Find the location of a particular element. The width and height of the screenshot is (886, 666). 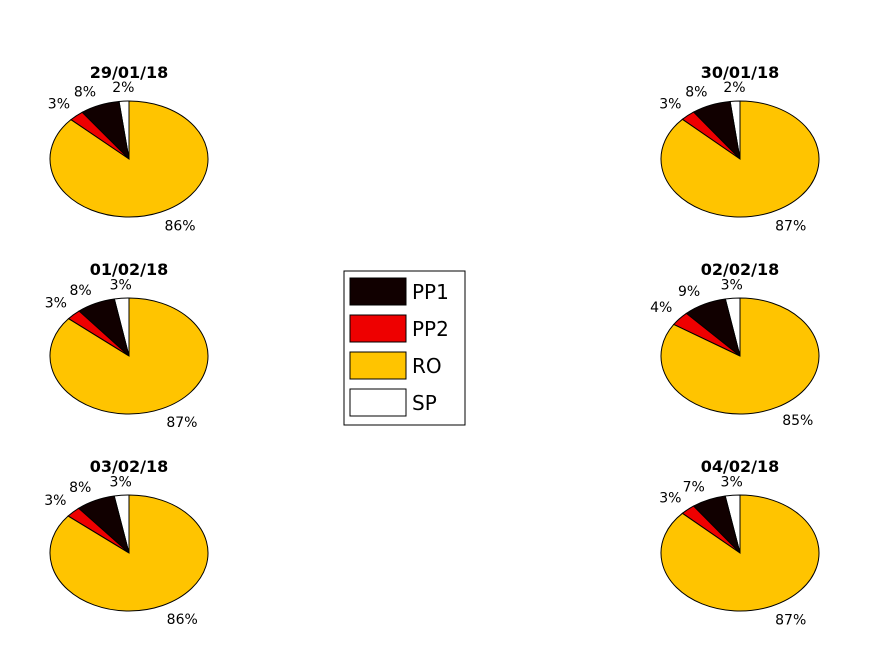

legend-swatch-sp is located at coordinates (378, 402).